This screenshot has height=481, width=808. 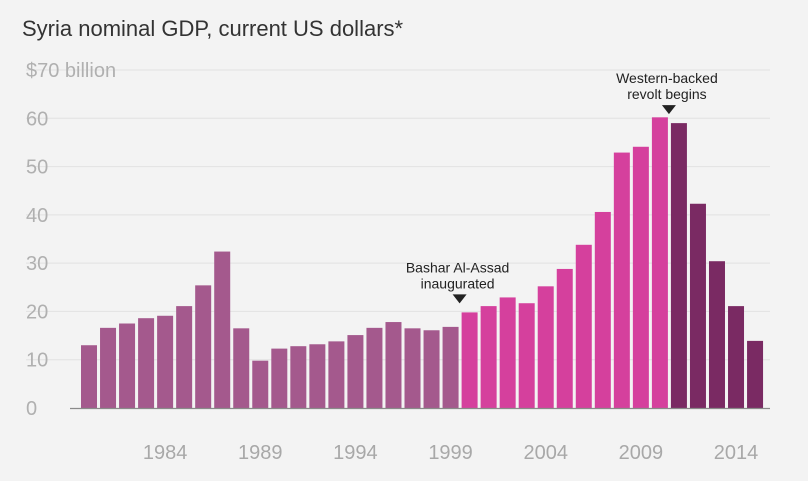 I want to click on bar-1987, so click(x=222, y=329).